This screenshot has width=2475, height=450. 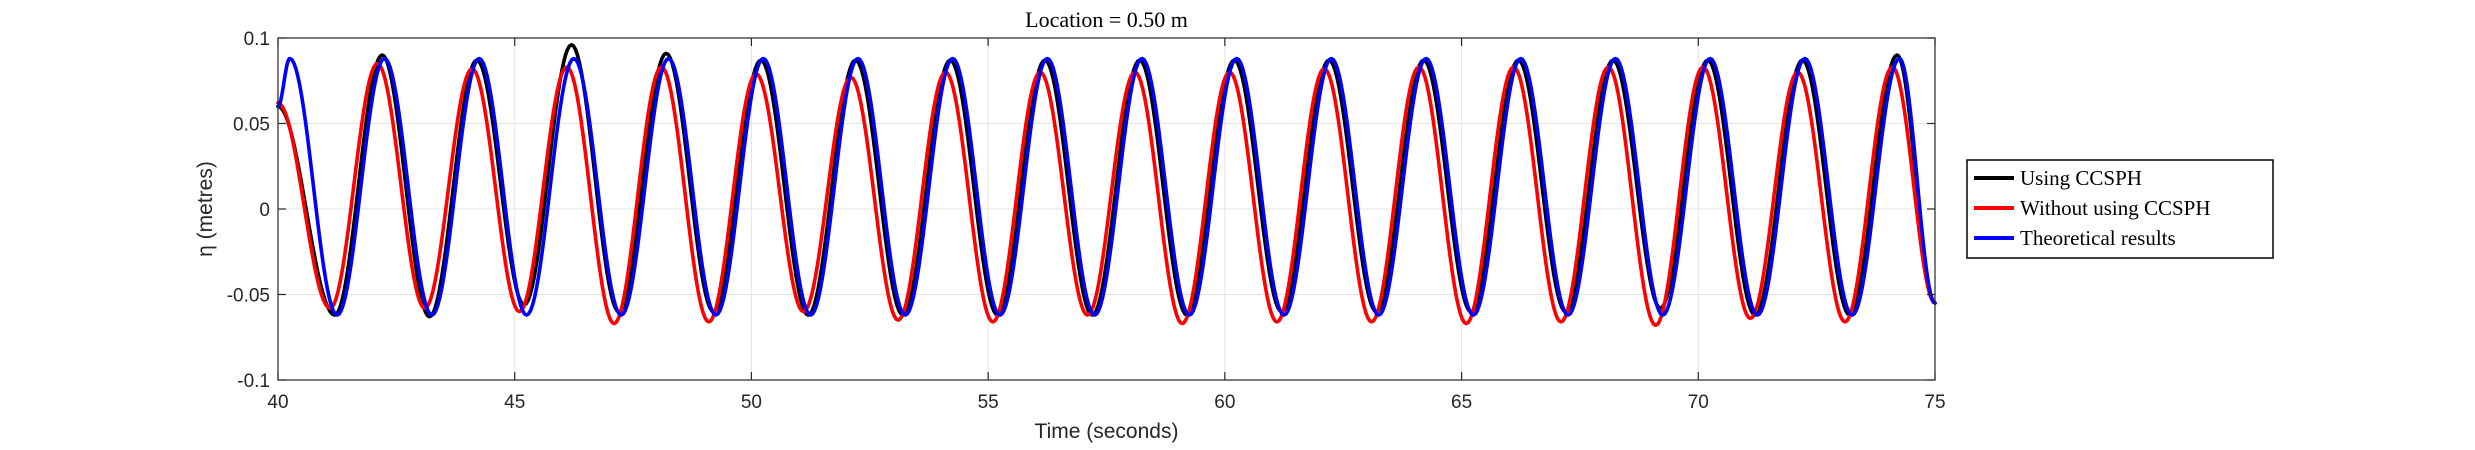 I want to click on x-tick-label: 60, so click(x=1224, y=402).